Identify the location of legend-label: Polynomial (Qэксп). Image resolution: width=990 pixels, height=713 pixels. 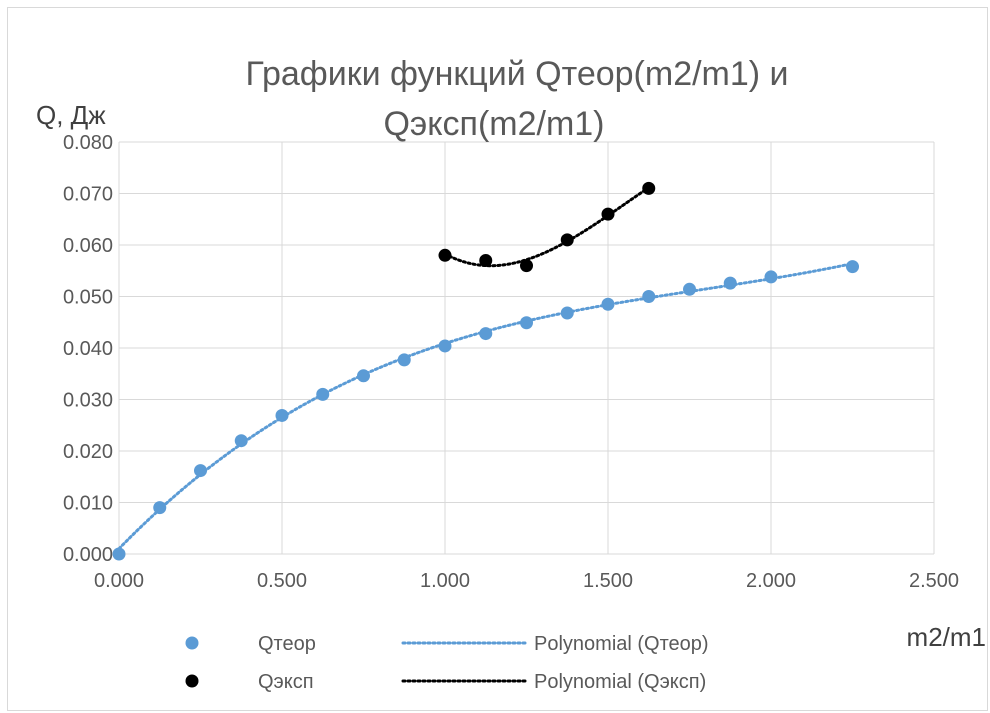
(620, 682).